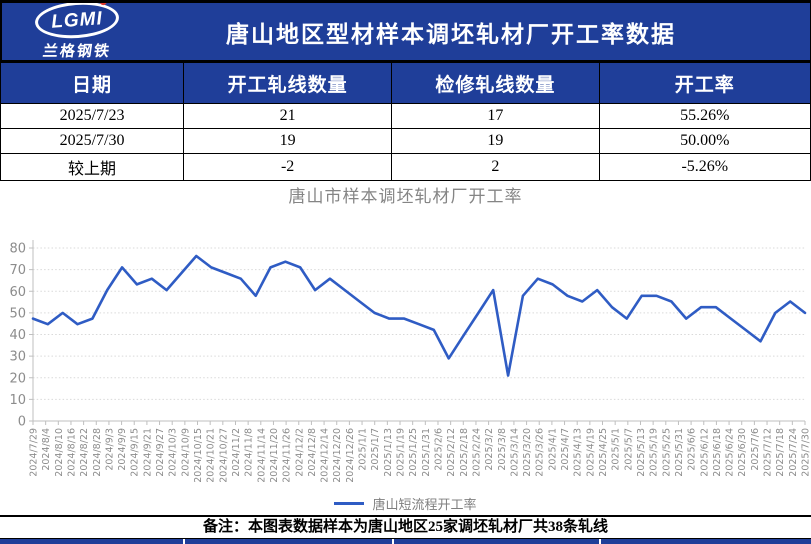  I want to click on x-tick-label: 2025/3/14, so click(514, 452).